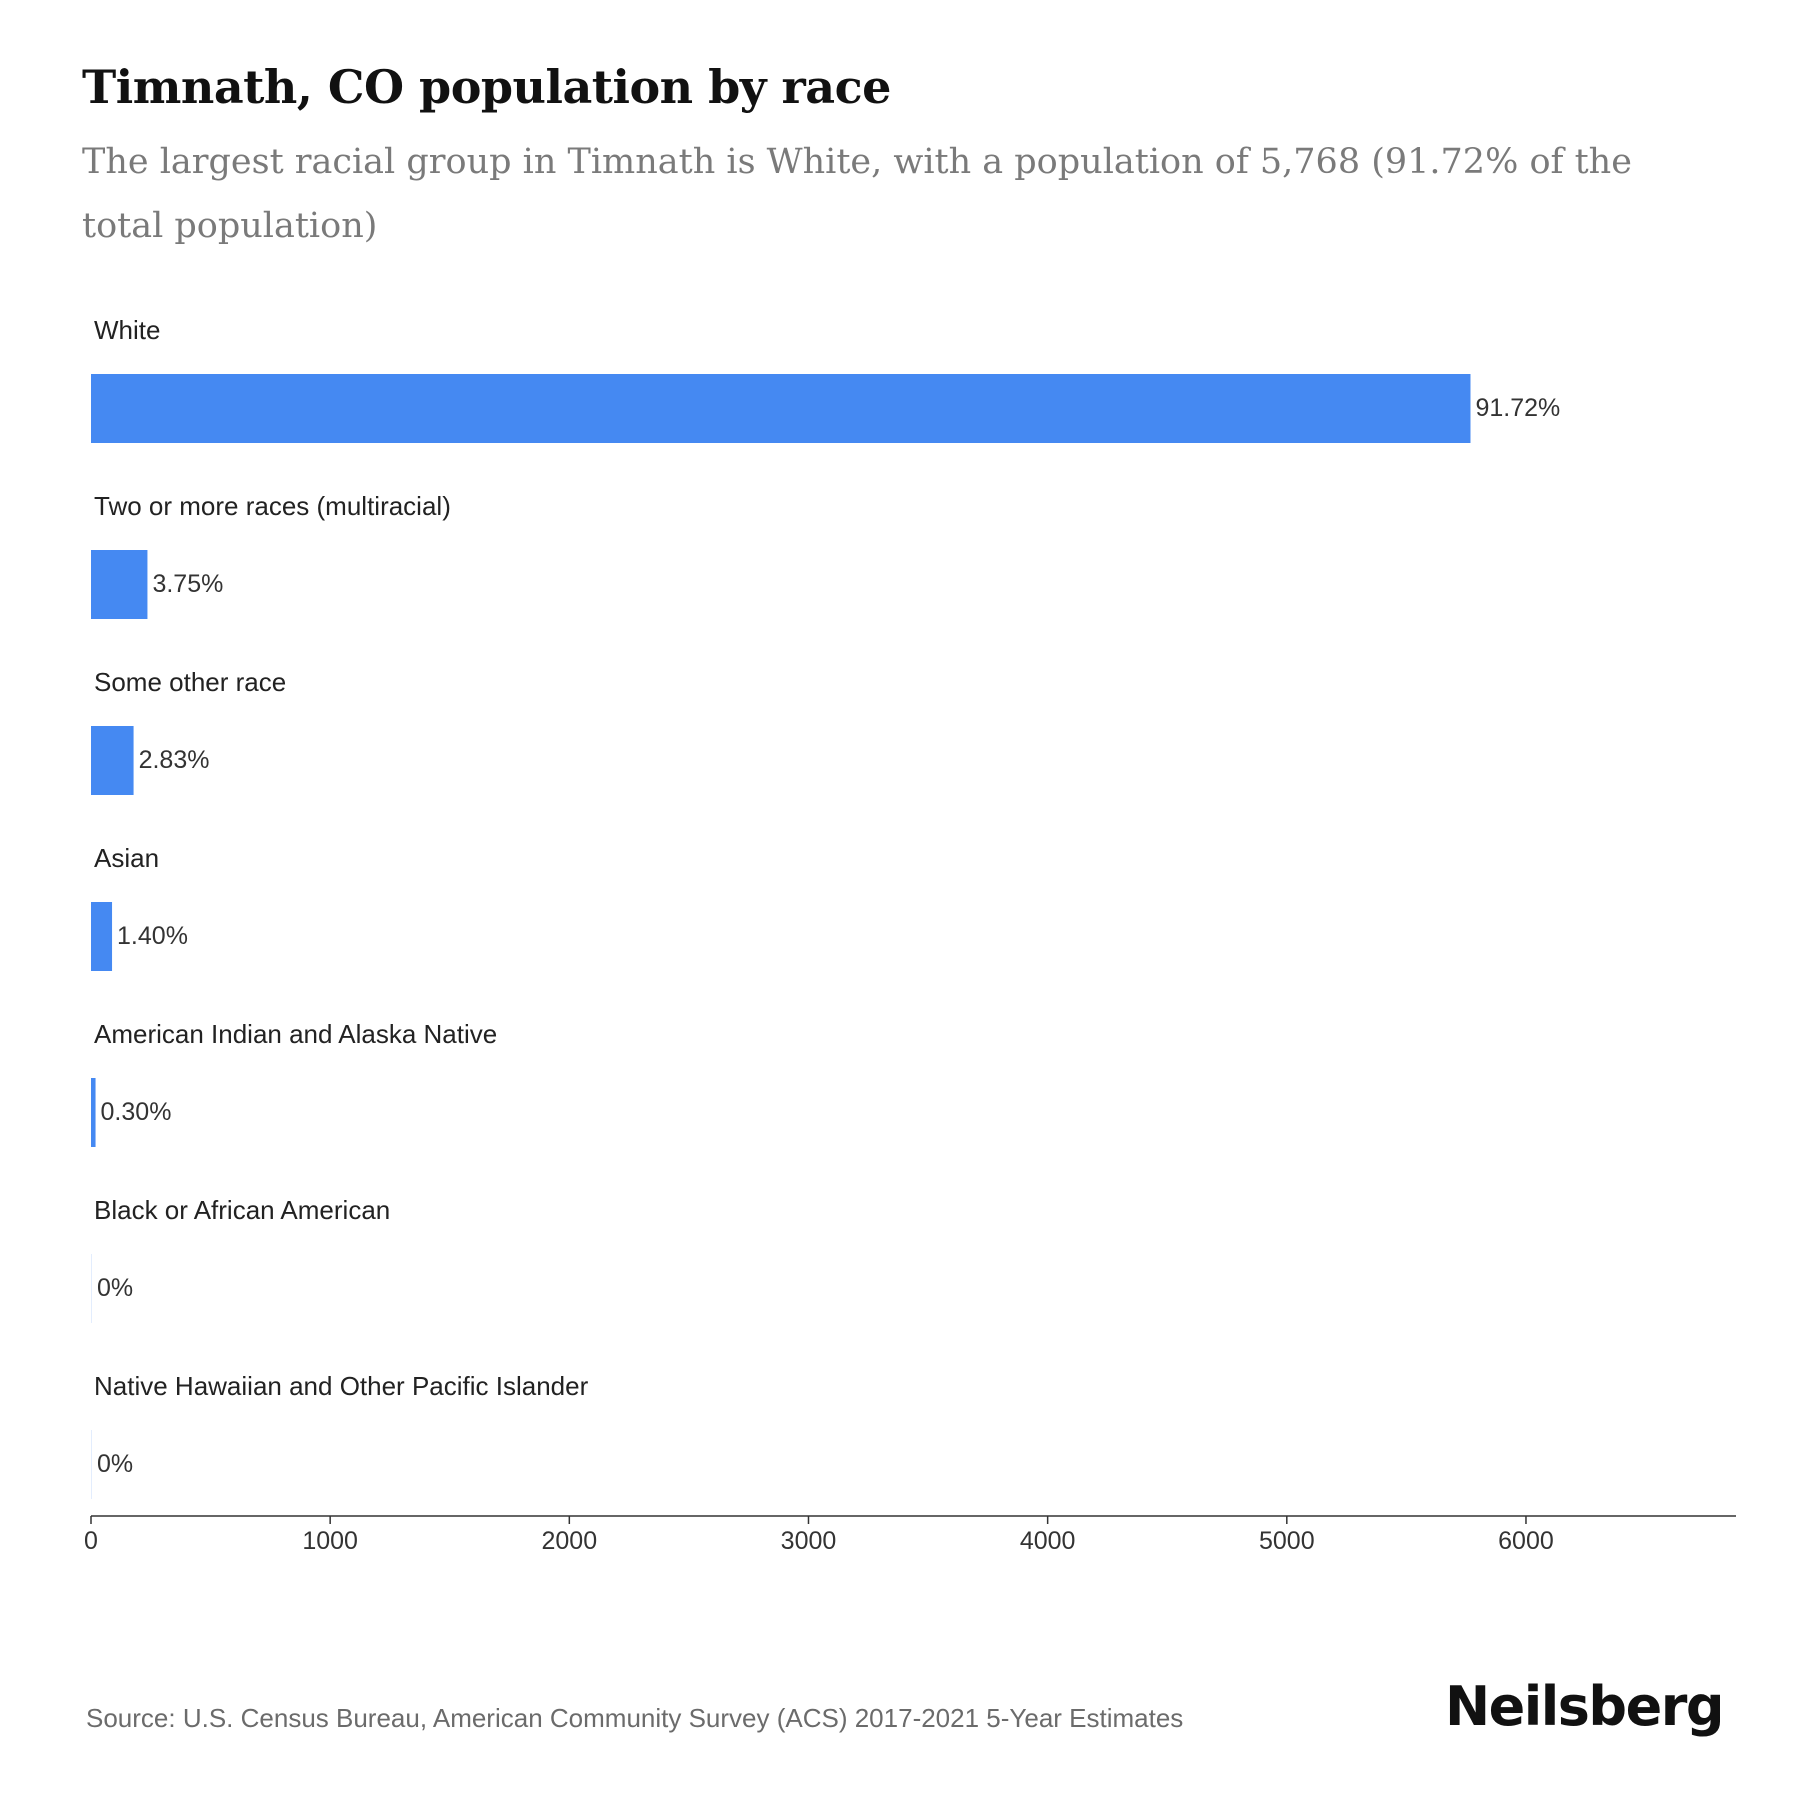 Image resolution: width=1800 pixels, height=1800 pixels. I want to click on category-label: White, so click(127, 330).